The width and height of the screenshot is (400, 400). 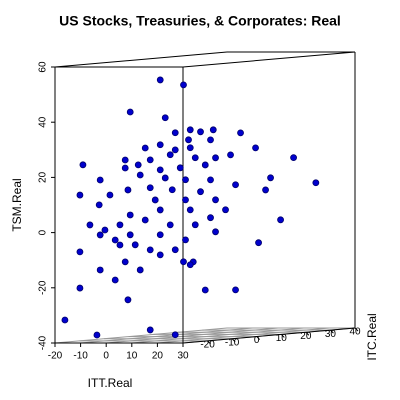 What do you see at coordinates (232, 342) in the screenshot?
I see `y-tick-label: -10` at bounding box center [232, 342].